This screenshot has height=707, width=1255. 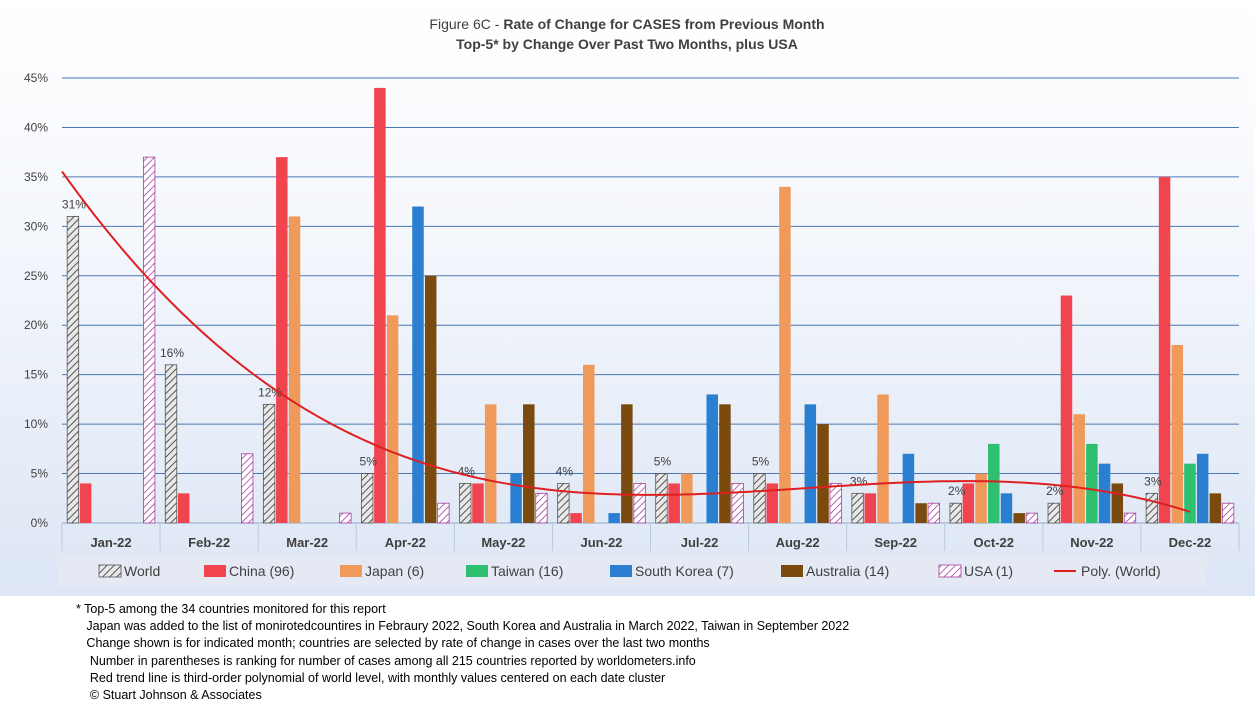 What do you see at coordinates (394, 571) in the screenshot?
I see `legend-label: Japan (6)` at bounding box center [394, 571].